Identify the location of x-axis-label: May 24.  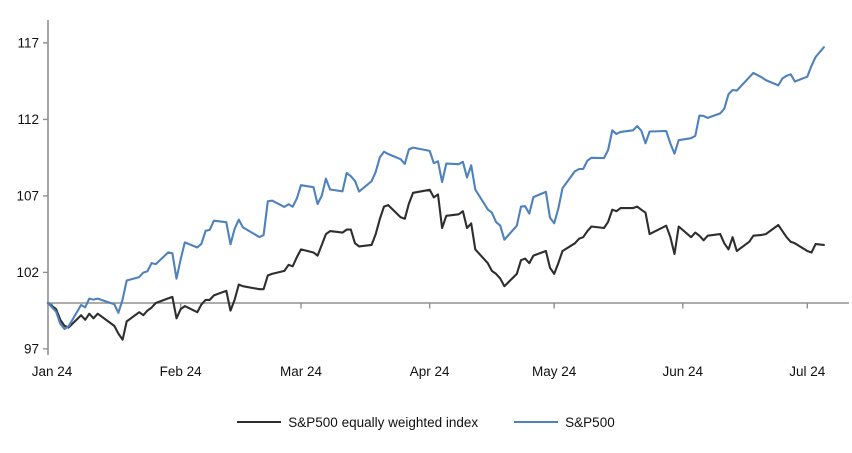
(554, 371).